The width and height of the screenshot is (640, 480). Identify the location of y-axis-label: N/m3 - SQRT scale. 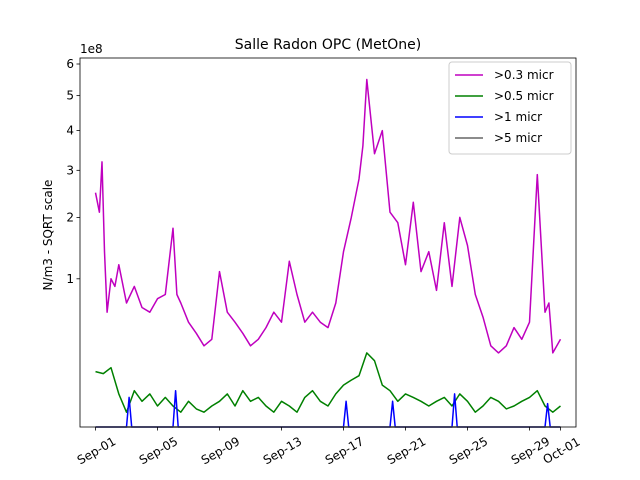
(48, 235).